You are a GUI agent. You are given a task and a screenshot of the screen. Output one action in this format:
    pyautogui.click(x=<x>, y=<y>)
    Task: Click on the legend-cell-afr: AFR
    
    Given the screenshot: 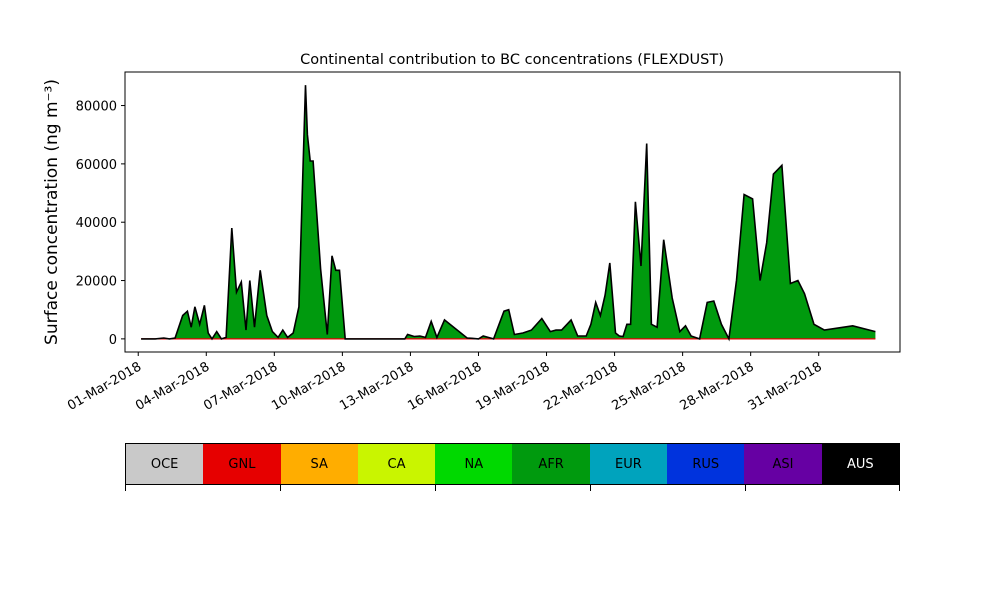 What is the action you would take?
    pyautogui.click(x=551, y=464)
    